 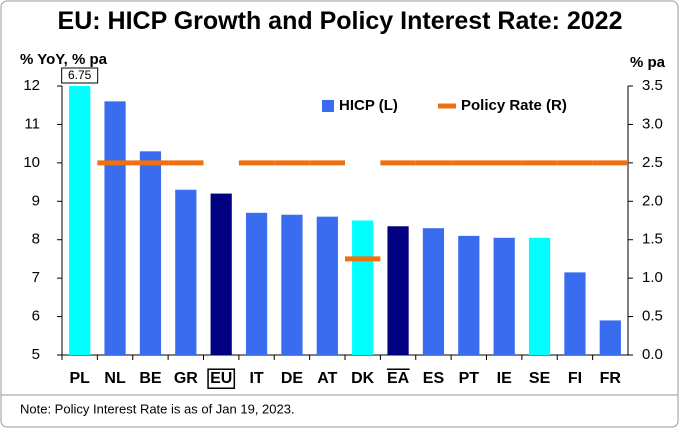 What do you see at coordinates (36, 277) in the screenshot?
I see `y-tick-label: 7` at bounding box center [36, 277].